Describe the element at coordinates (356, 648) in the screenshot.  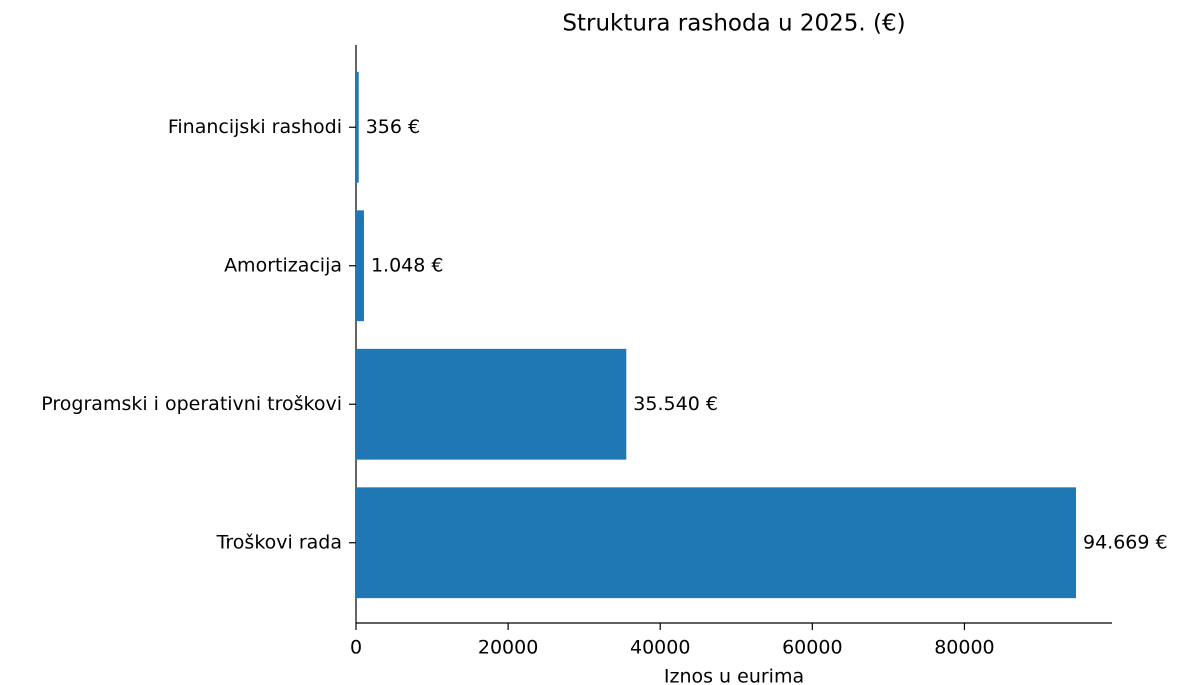
I see `x-tick-label: 0` at that location.